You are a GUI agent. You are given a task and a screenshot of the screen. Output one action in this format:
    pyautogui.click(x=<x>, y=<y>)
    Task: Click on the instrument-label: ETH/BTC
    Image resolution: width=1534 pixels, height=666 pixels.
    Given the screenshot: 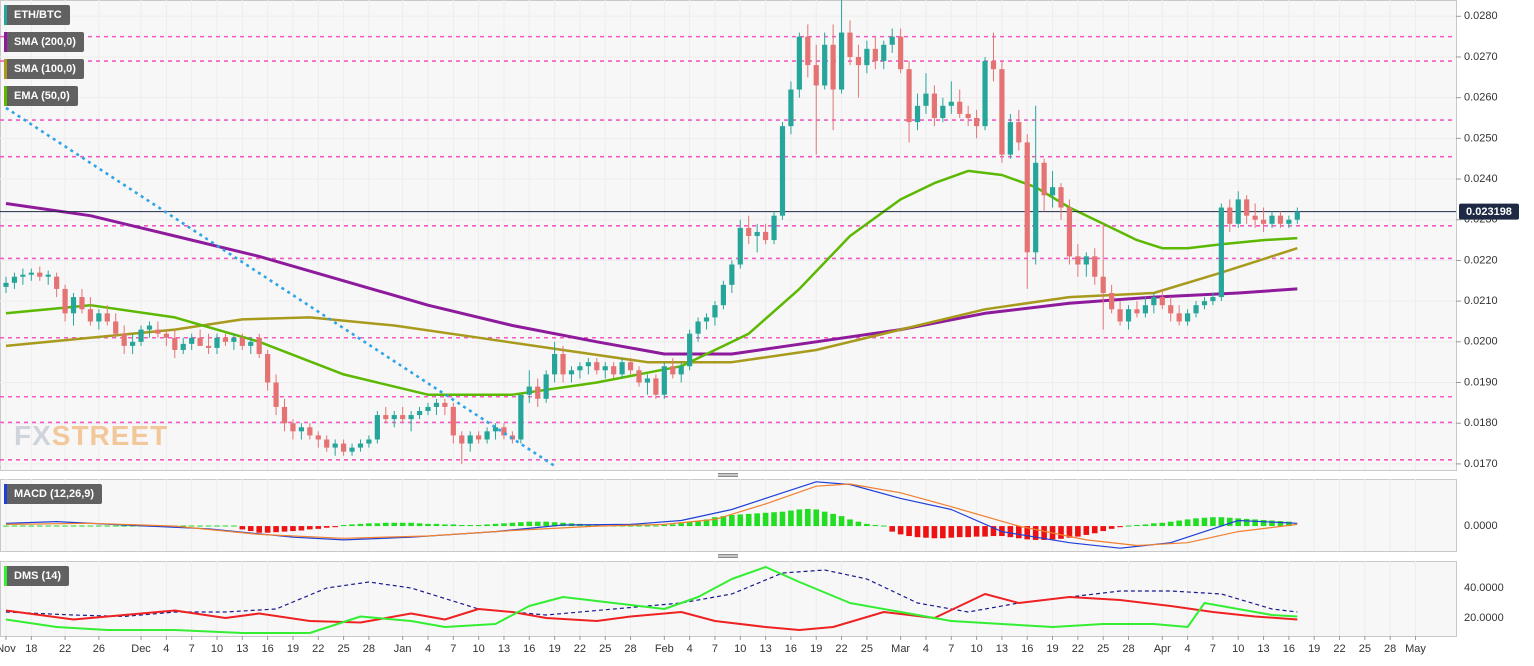 What is the action you would take?
    pyautogui.click(x=37, y=15)
    